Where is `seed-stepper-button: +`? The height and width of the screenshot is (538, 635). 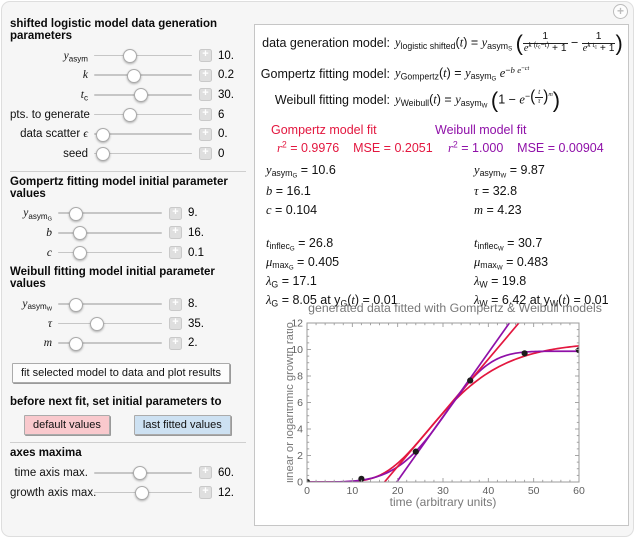 seed-stepper-button: + is located at coordinates (205, 154).